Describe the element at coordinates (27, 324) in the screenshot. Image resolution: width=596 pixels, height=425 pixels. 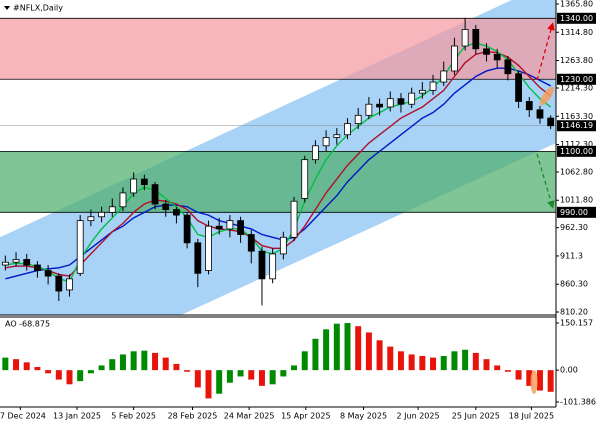
I see `indicator-title: AO -68.875` at that location.